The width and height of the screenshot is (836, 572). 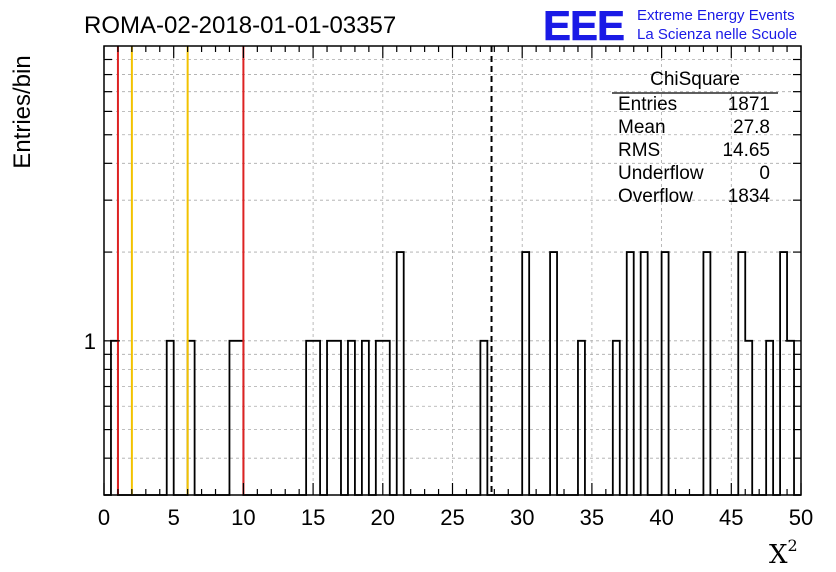 I want to click on stats-row-value: 0, so click(x=764, y=173).